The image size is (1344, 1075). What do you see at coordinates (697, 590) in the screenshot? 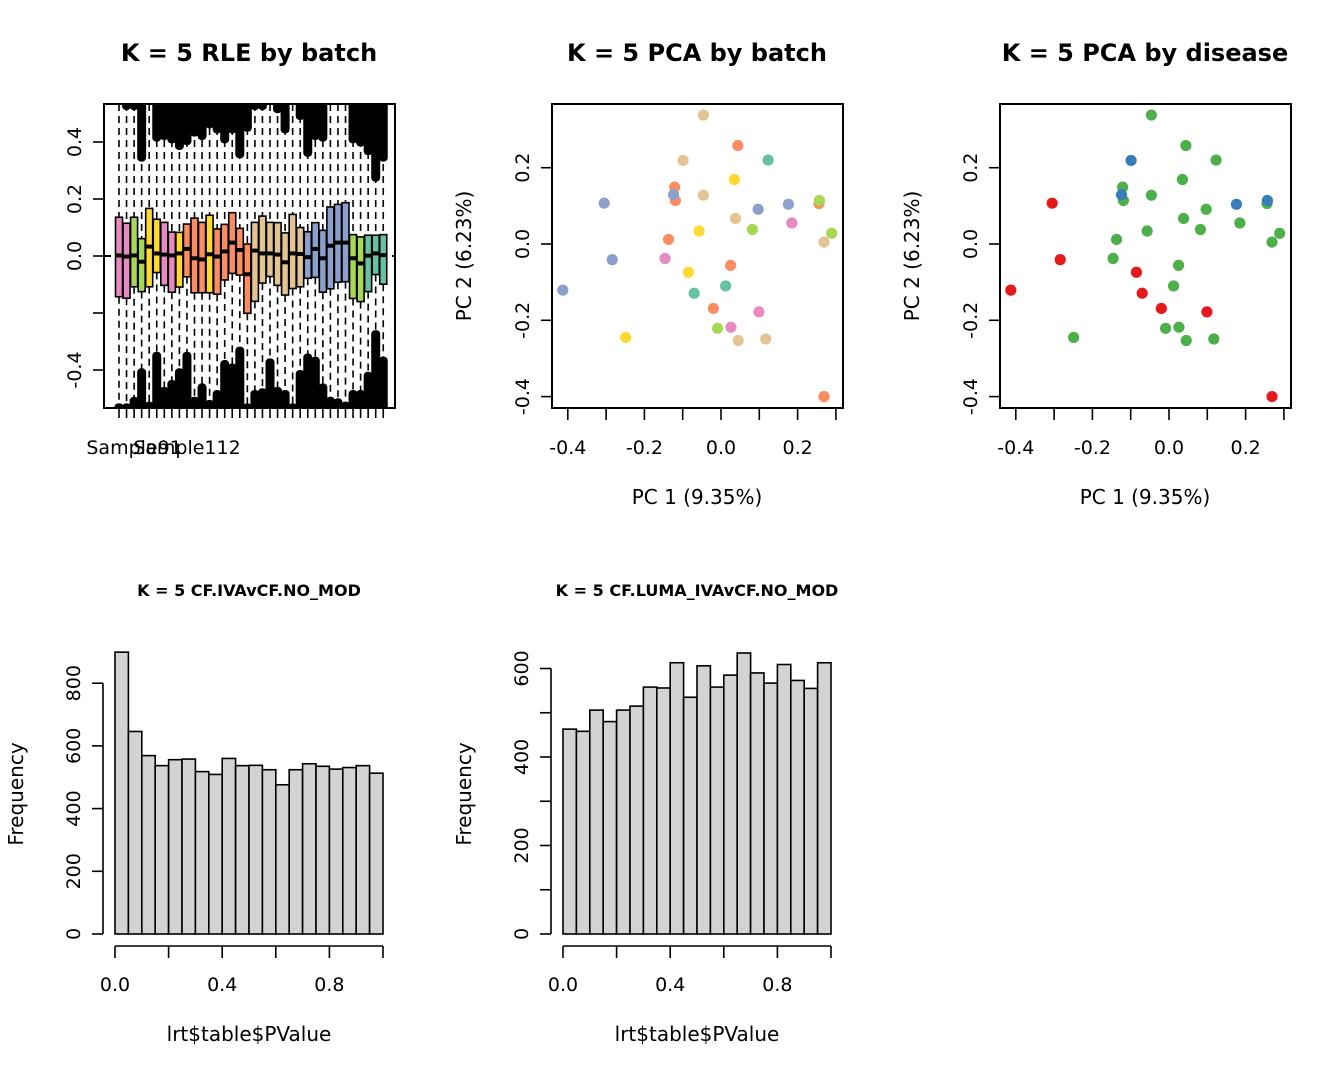
I see `histogram-luma-title: K = 5 CF.LUMA_IVAvCF.NO_MOD` at bounding box center [697, 590].